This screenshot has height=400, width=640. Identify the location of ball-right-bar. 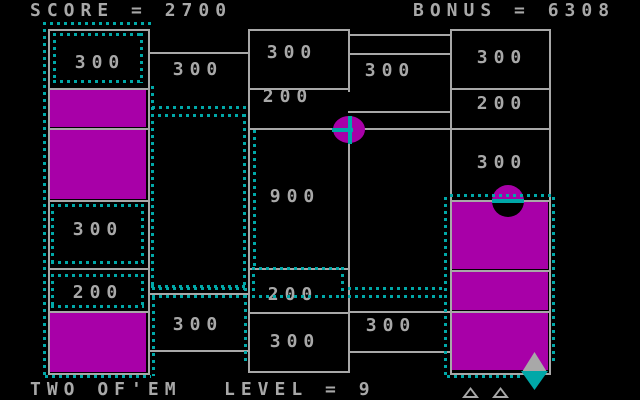
(508, 201).